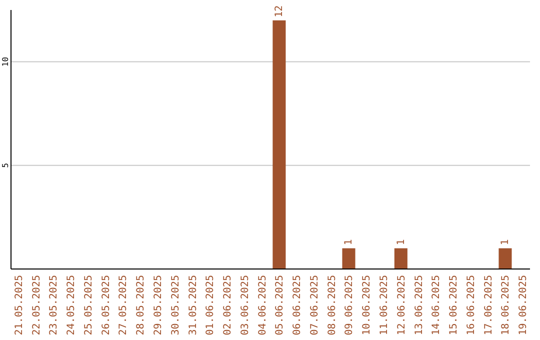 This screenshot has width=540, height=340. What do you see at coordinates (141, 305) in the screenshot?
I see `x-tick-label: 28.05.2025` at bounding box center [141, 305].